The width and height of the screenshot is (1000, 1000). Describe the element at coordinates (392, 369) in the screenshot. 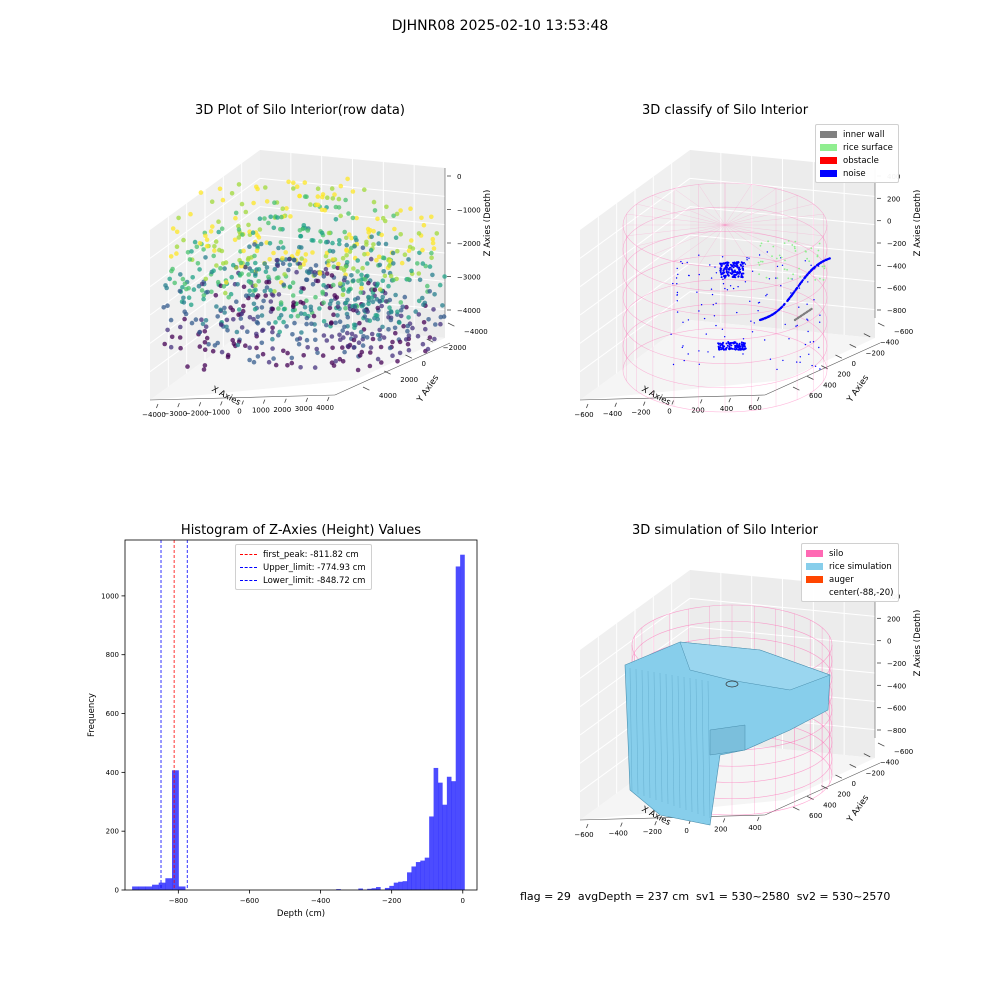

I see `y-axis-line` at that location.